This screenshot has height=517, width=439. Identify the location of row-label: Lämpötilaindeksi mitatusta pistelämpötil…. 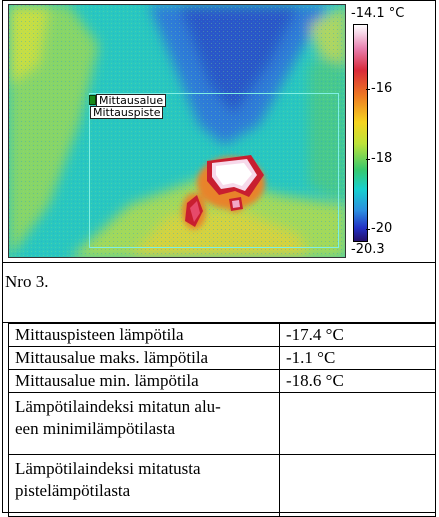
(144, 485).